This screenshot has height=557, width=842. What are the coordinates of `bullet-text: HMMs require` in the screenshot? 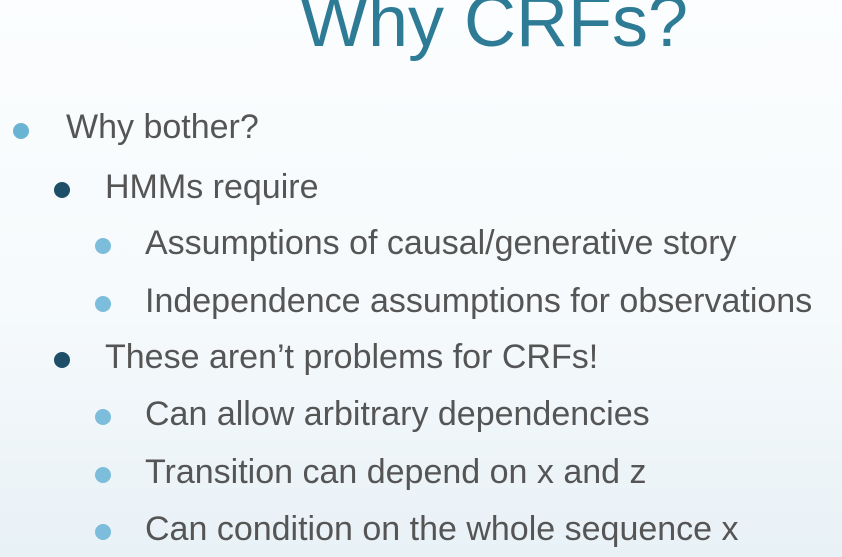 It's located at (212, 187).